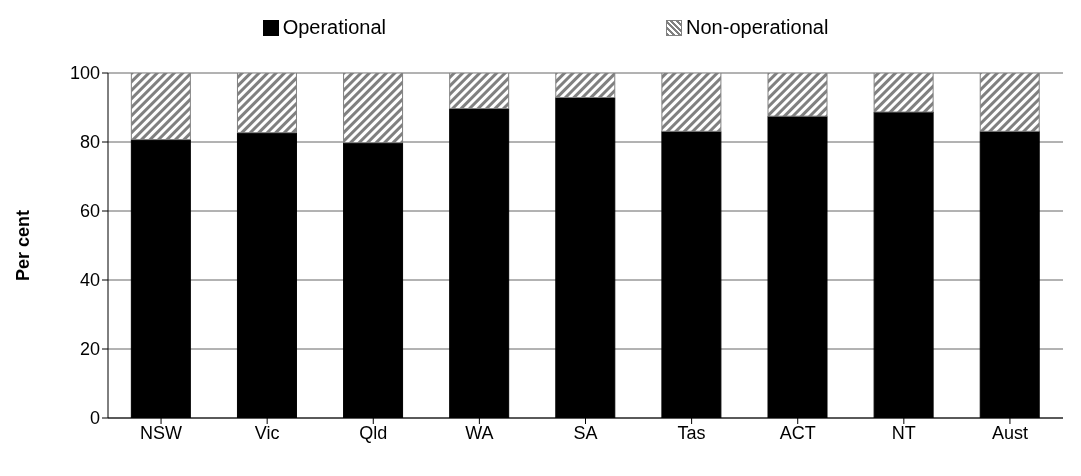 This screenshot has width=1081, height=476. Describe the element at coordinates (797, 432) in the screenshot. I see `x-tick-label: ACT` at that location.